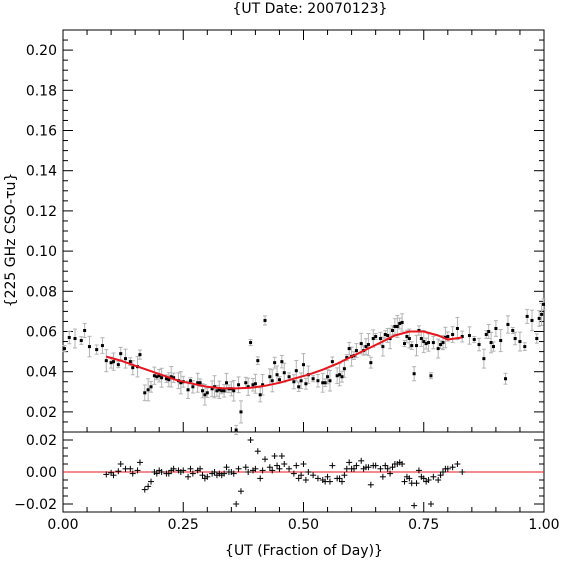  Describe the element at coordinates (41, 441) in the screenshot. I see `residual-tick-label: 0.02` at that location.